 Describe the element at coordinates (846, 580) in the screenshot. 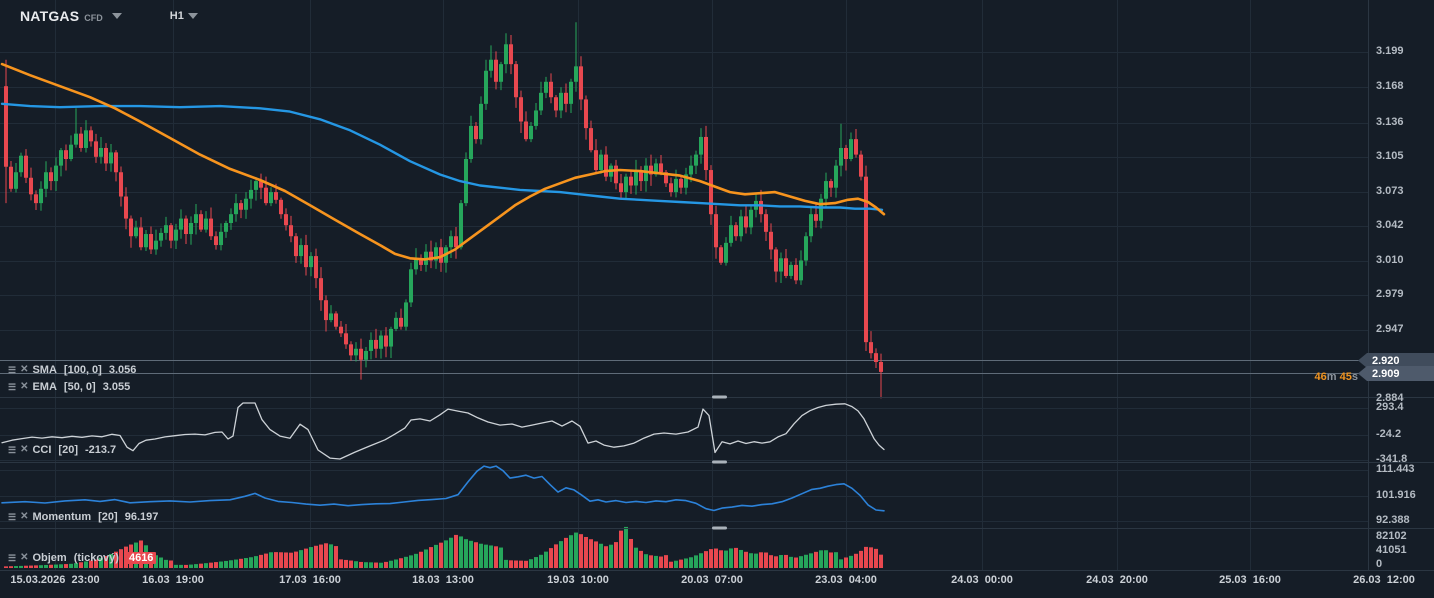

I see `time-axis-label: 23.03 04:00` at that location.